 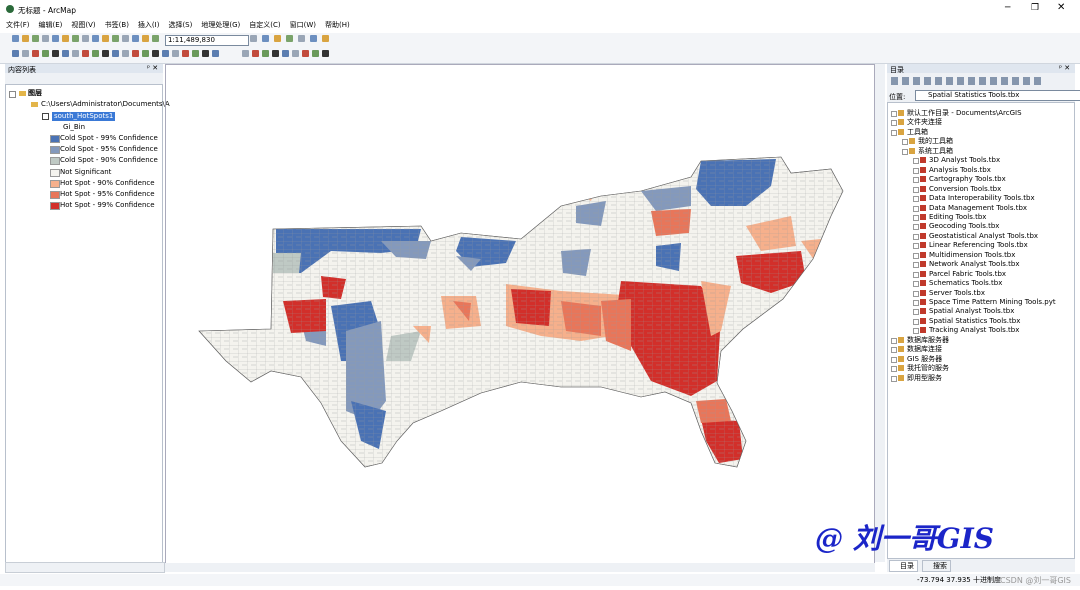 I want to click on menu-item: 地理处理(G), so click(x=221, y=25).